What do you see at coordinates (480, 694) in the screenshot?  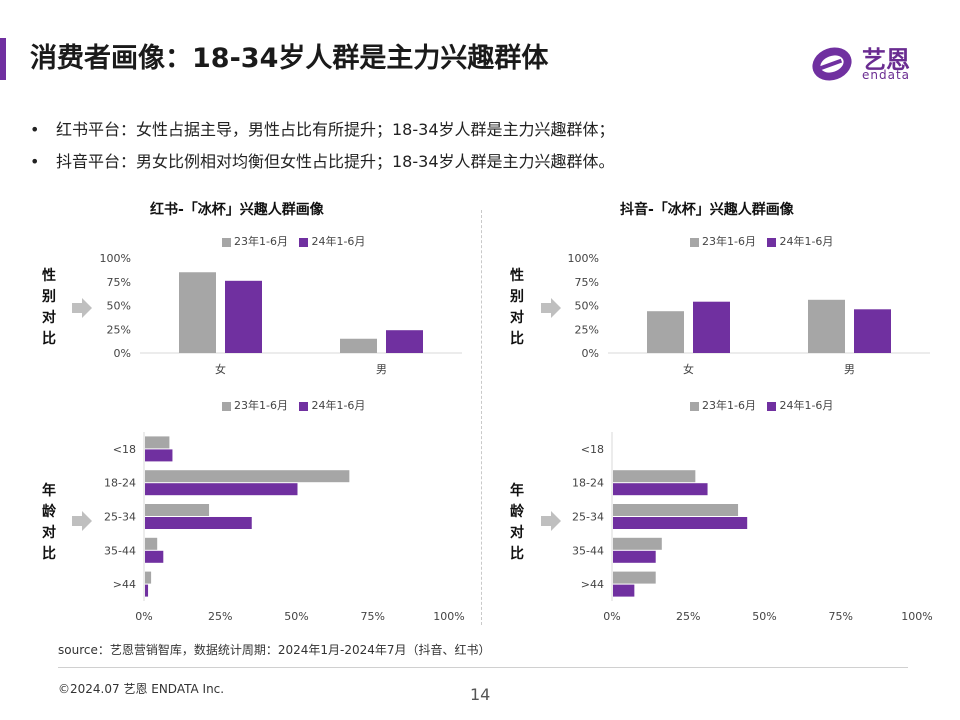 I see `page-number: 14` at bounding box center [480, 694].